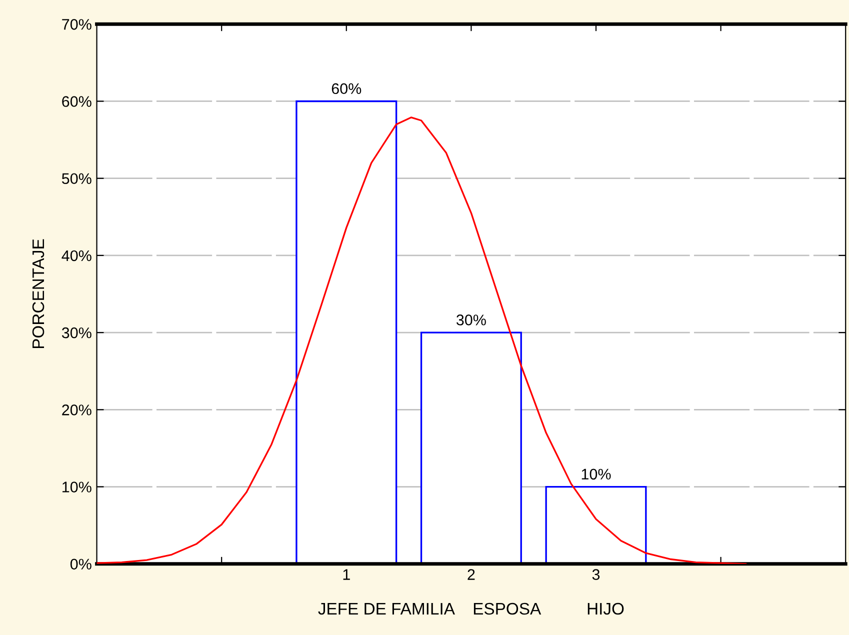  What do you see at coordinates (346, 574) in the screenshot?
I see `x-tick-label: 1` at bounding box center [346, 574].